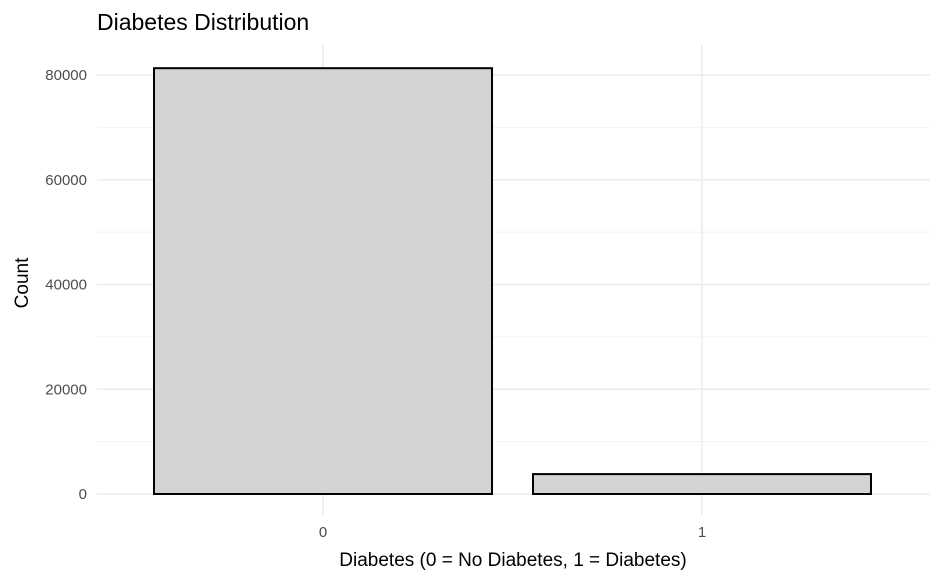 The height and width of the screenshot is (581, 940). What do you see at coordinates (323, 532) in the screenshot?
I see `x-tick-label: 0` at bounding box center [323, 532].